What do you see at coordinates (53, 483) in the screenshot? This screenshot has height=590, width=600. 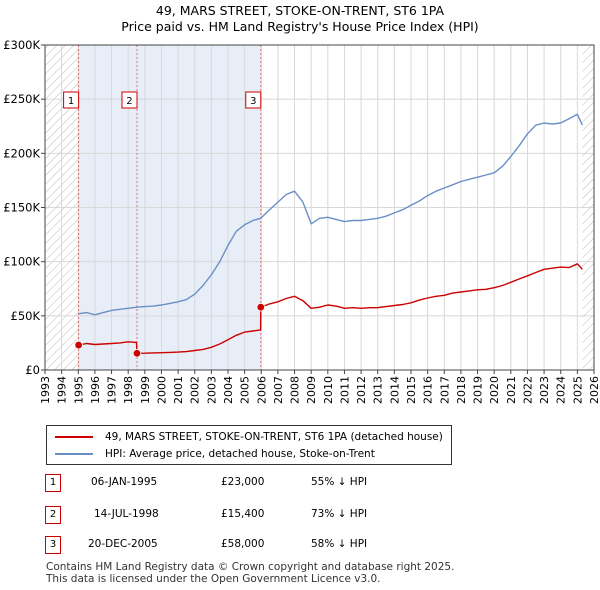 I see `transaction-number: 1` at bounding box center [53, 483].